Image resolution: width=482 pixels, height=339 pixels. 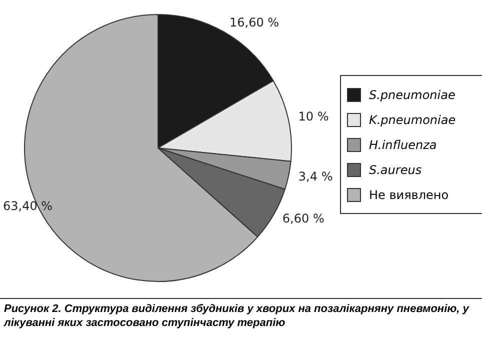 What do you see at coordinates (409, 195) in the screenshot?
I see `legend-label: Не виявлено` at bounding box center [409, 195].